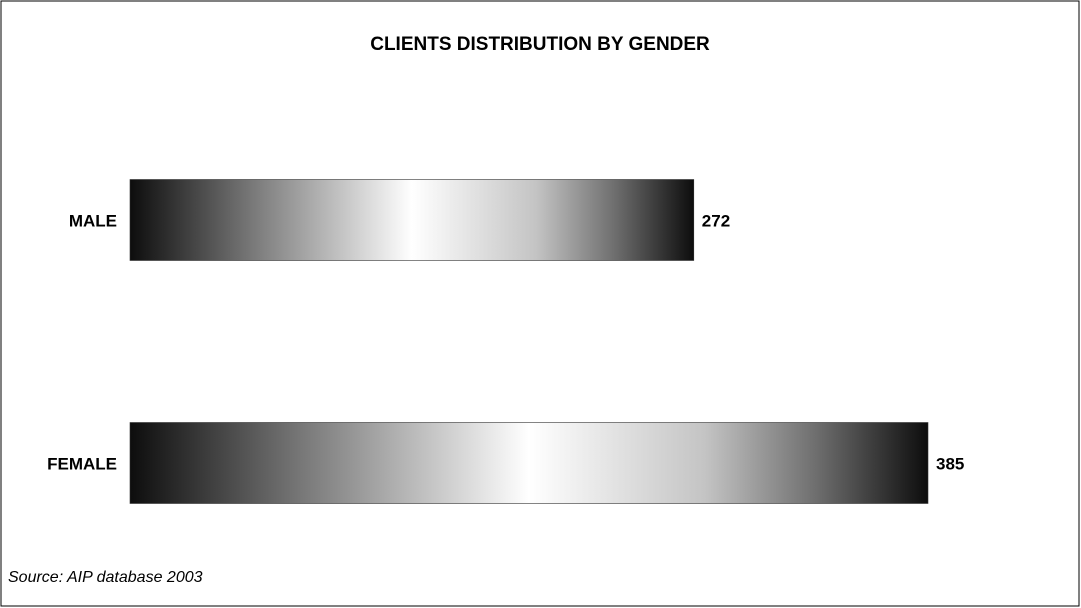 Image resolution: width=1081 pixels, height=608 pixels. What do you see at coordinates (105, 577) in the screenshot?
I see `source-note: Source: AIP database 2003` at bounding box center [105, 577].